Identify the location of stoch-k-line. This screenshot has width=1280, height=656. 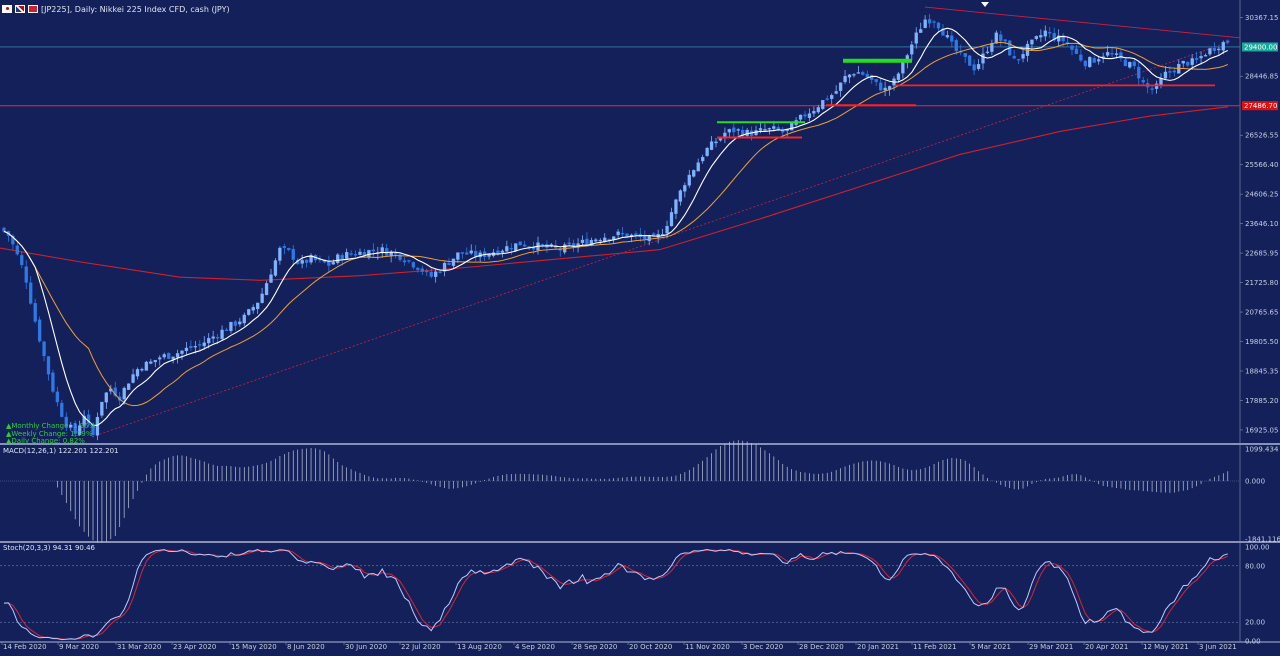
(615, 594).